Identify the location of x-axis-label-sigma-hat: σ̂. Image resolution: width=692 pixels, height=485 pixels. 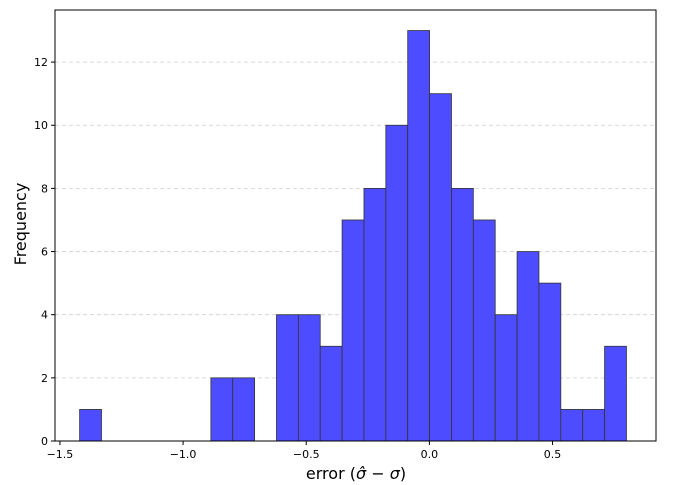
(361, 473).